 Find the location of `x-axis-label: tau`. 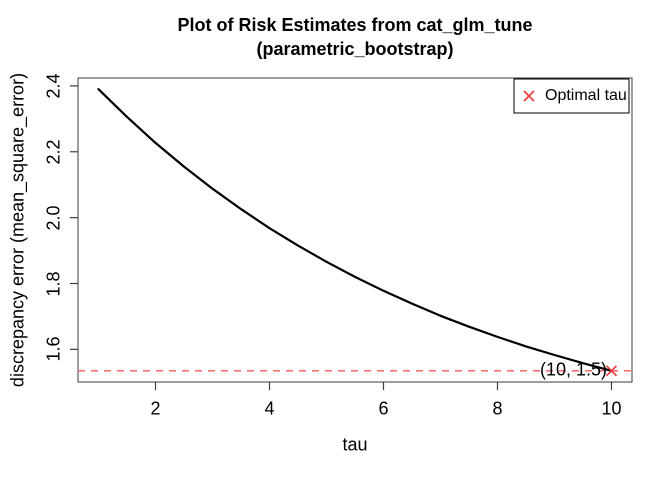

x-axis-label: tau is located at coordinates (355, 444).